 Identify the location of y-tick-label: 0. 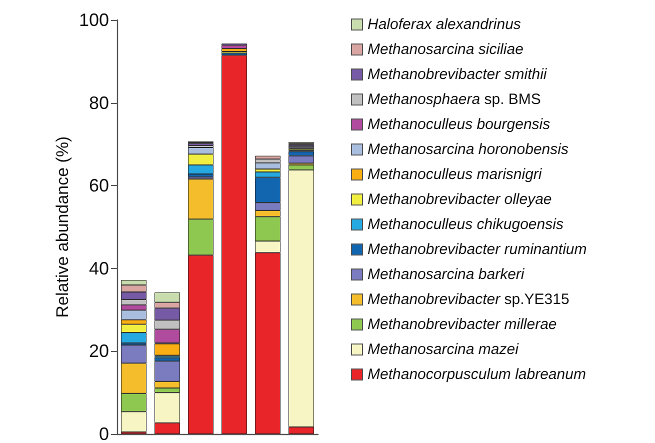
(103, 433).